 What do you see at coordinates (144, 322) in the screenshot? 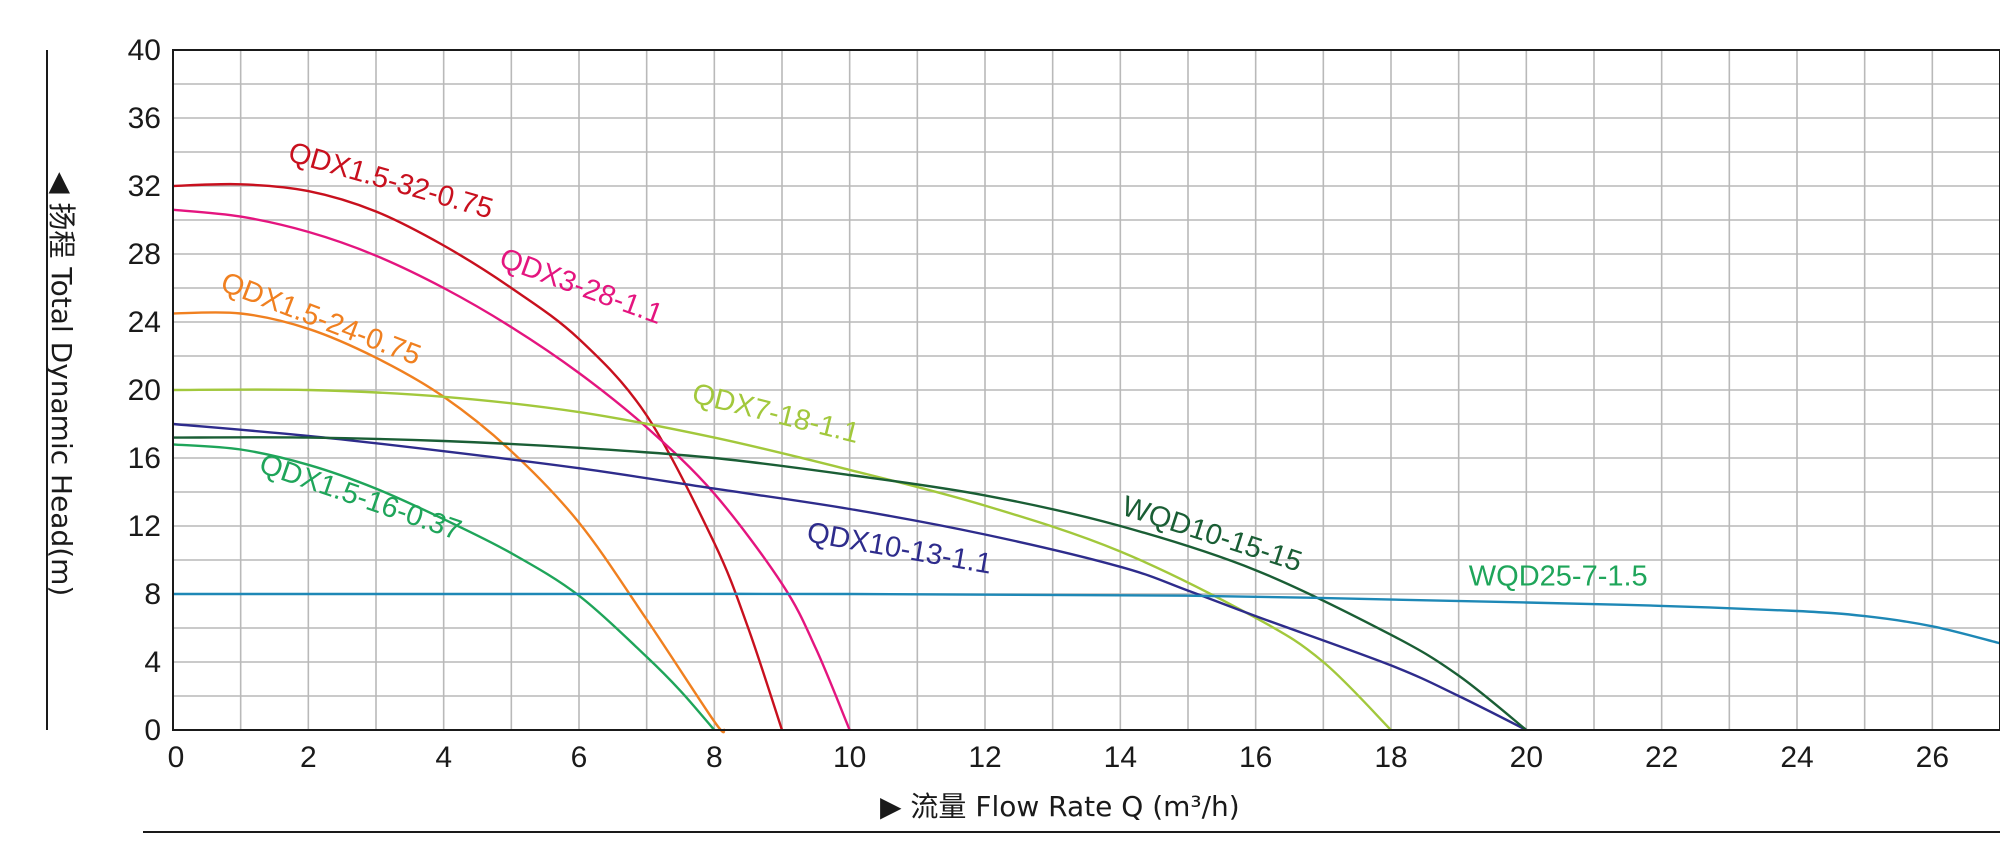
I see `y-tick-label: 24` at bounding box center [144, 322].